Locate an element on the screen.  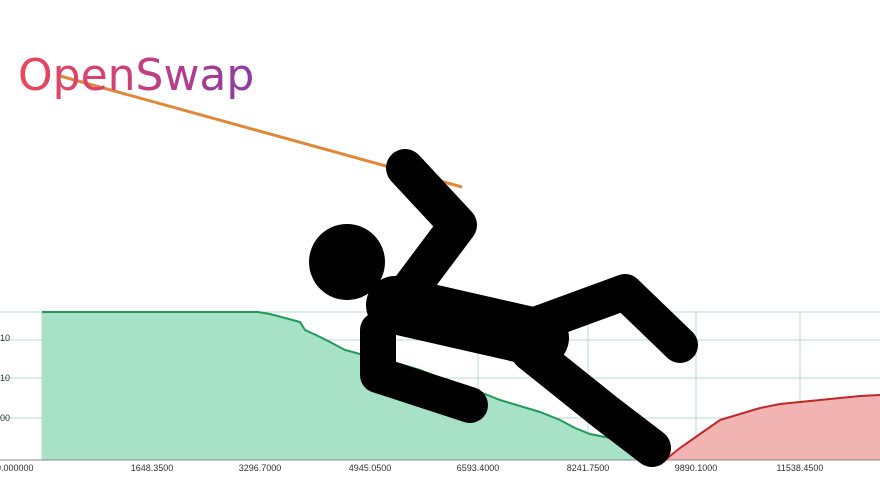
x-tick-label: 0.000000 is located at coordinates (17, 468).